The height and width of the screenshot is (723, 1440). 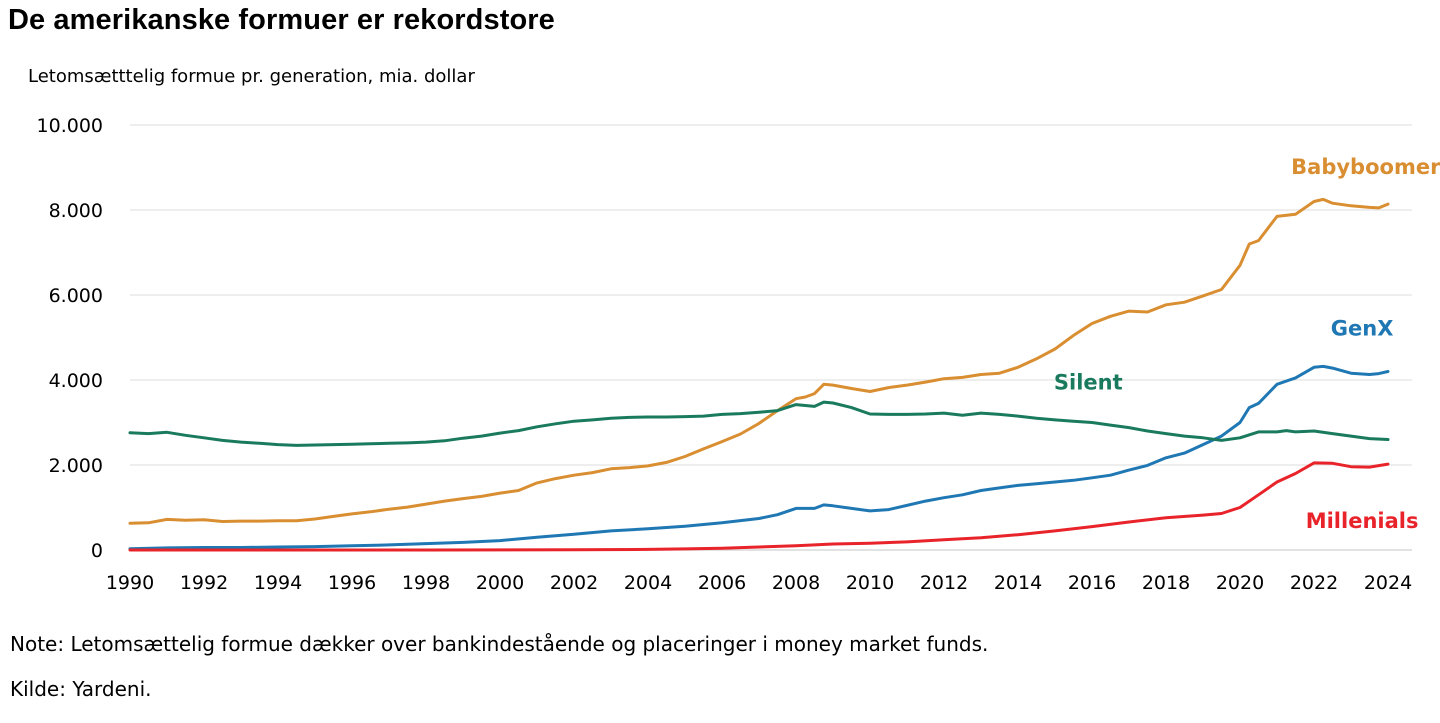 What do you see at coordinates (1314, 583) in the screenshot?
I see `x-tick-label: 2022` at bounding box center [1314, 583].